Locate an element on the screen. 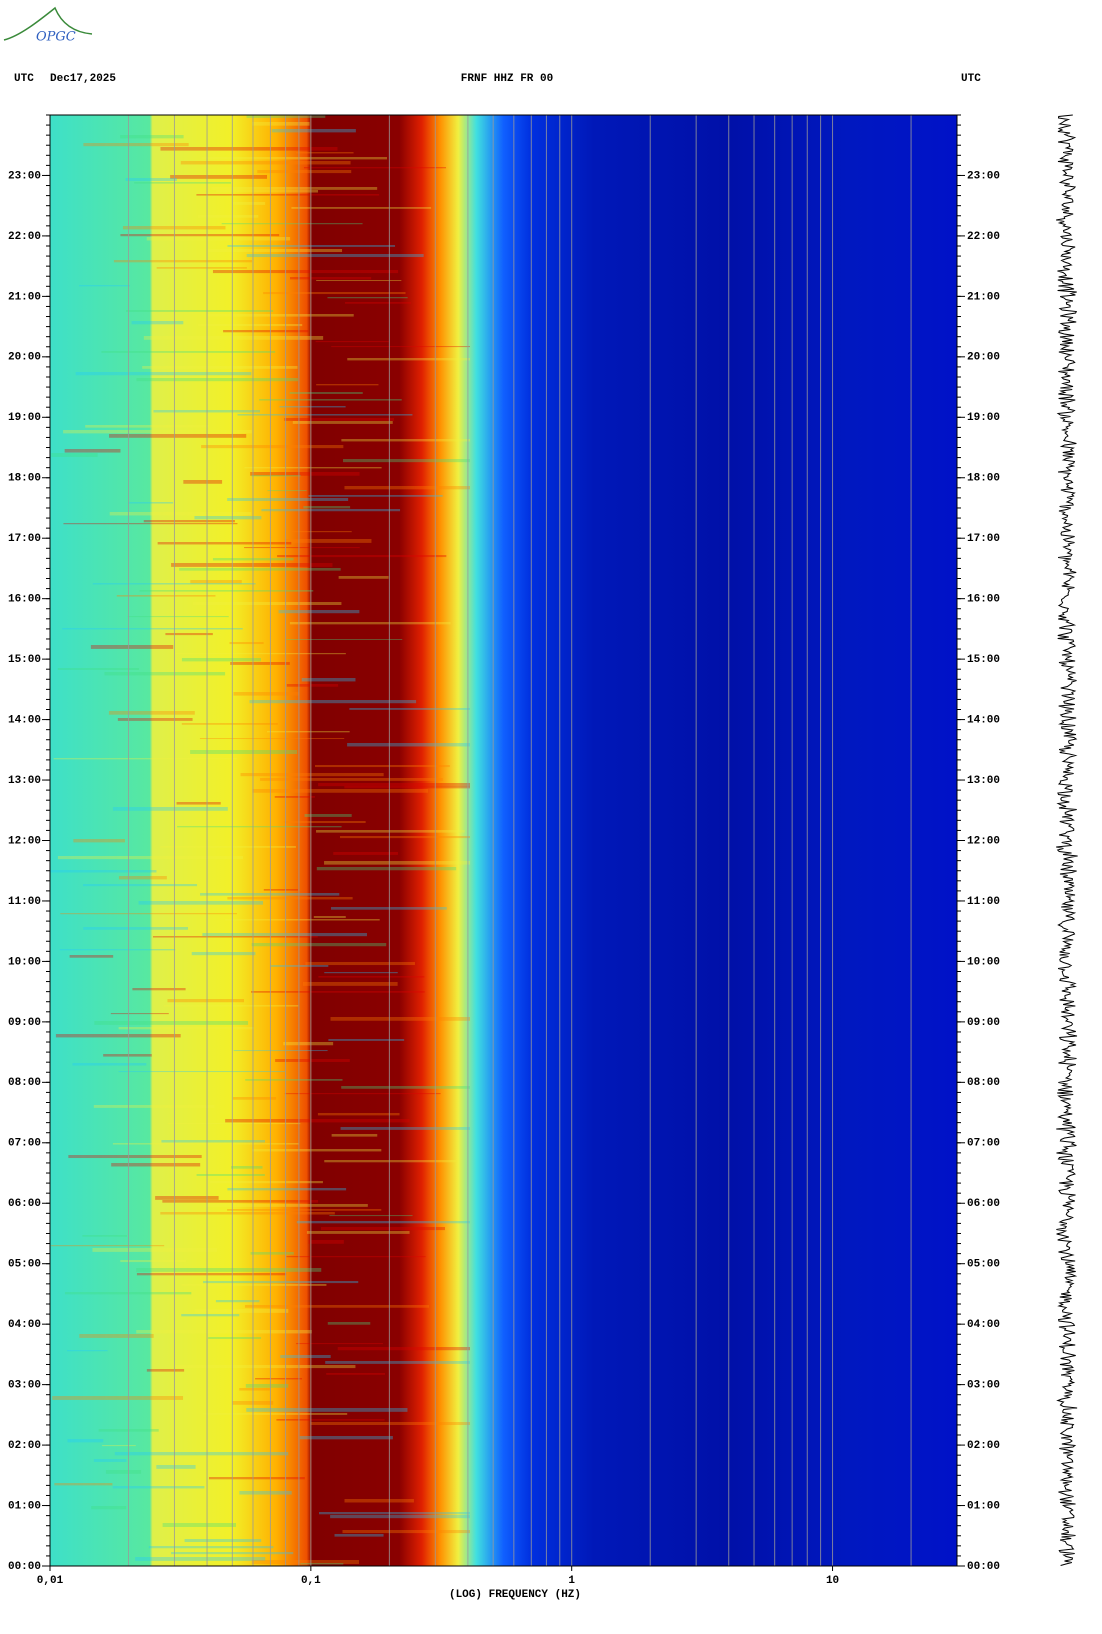 Image resolution: width=1102 pixels, height=1634 pixels. date: Dec17,2025 is located at coordinates (83, 79).